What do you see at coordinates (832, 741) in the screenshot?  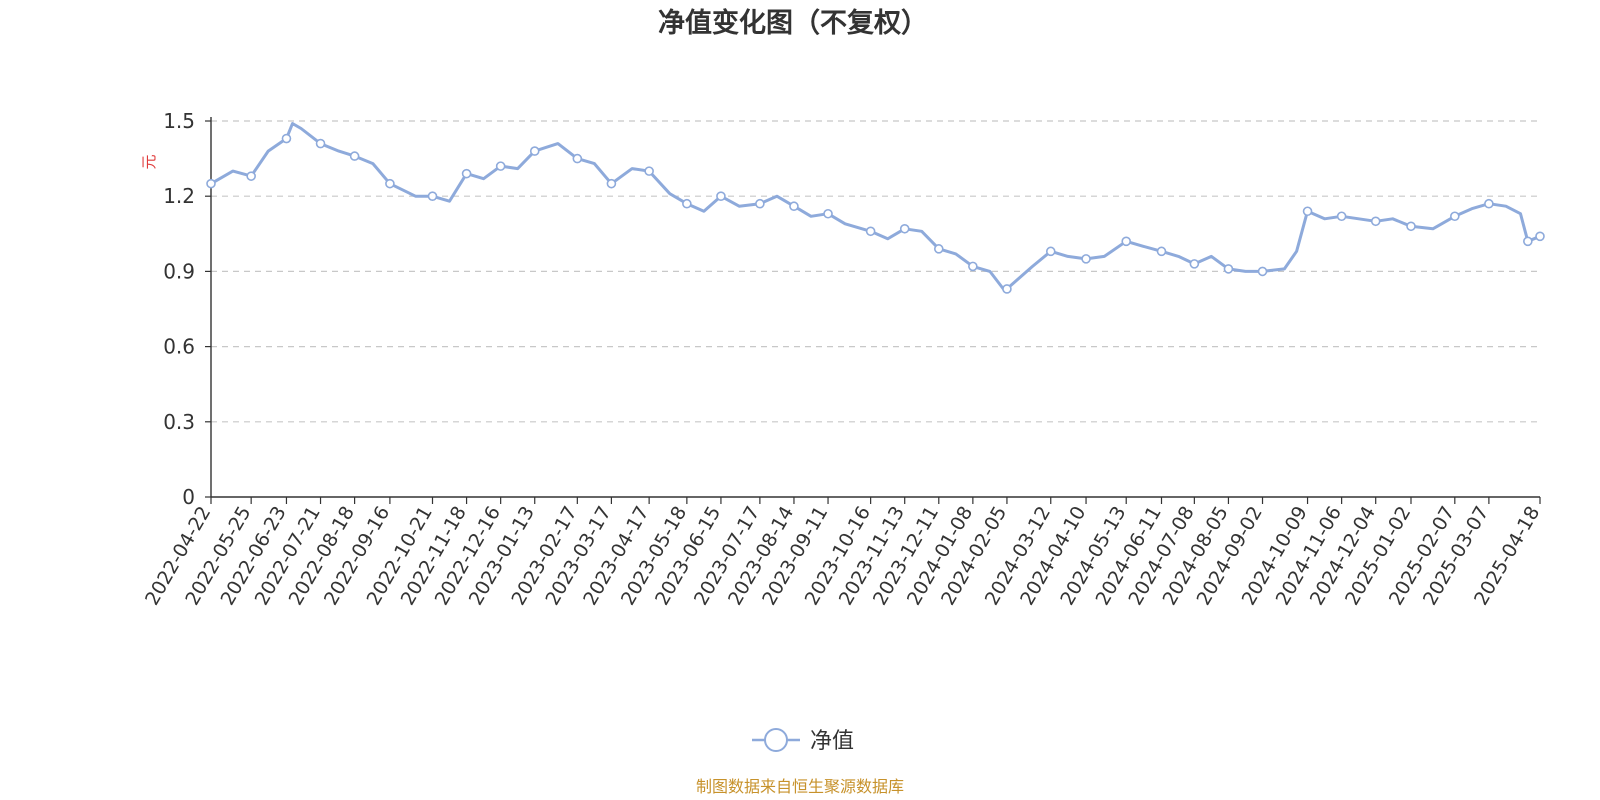 I see `legend-label: 净值` at bounding box center [832, 741].